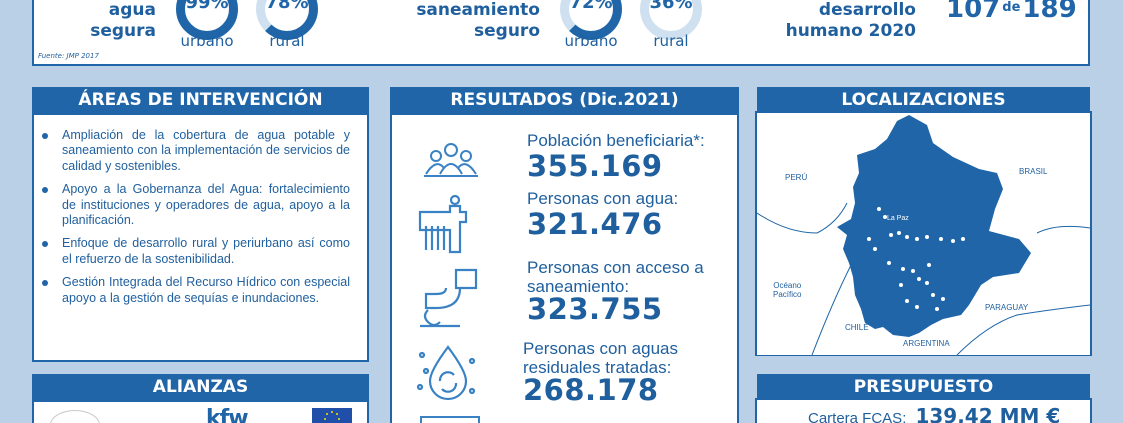  What do you see at coordinates (973, 12) in the screenshot?
I see `hdi-rank-value: 107` at bounding box center [973, 12].